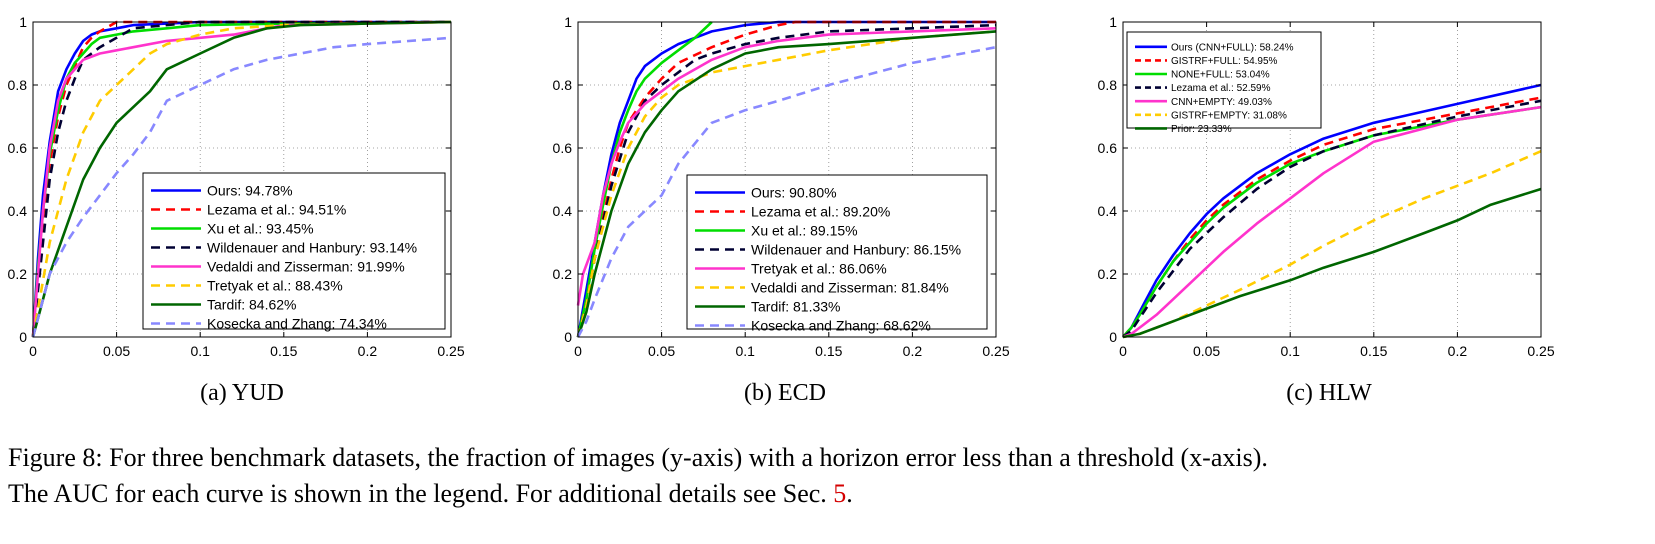 The width and height of the screenshot is (1655, 544). Describe the element at coordinates (1332, 263) in the screenshot. I see `series-line-prior` at that location.